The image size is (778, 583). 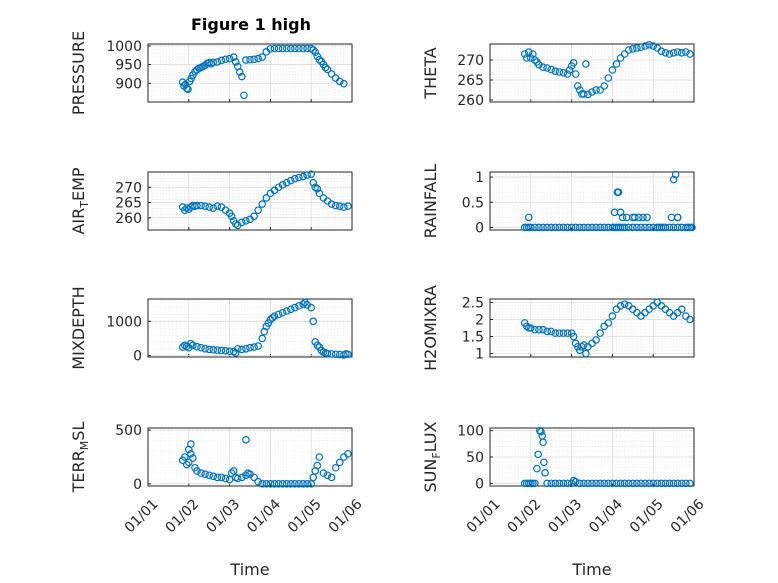 What do you see at coordinates (647, 516) in the screenshot?
I see `panel-7-xtick-label: 01/05` at bounding box center [647, 516].